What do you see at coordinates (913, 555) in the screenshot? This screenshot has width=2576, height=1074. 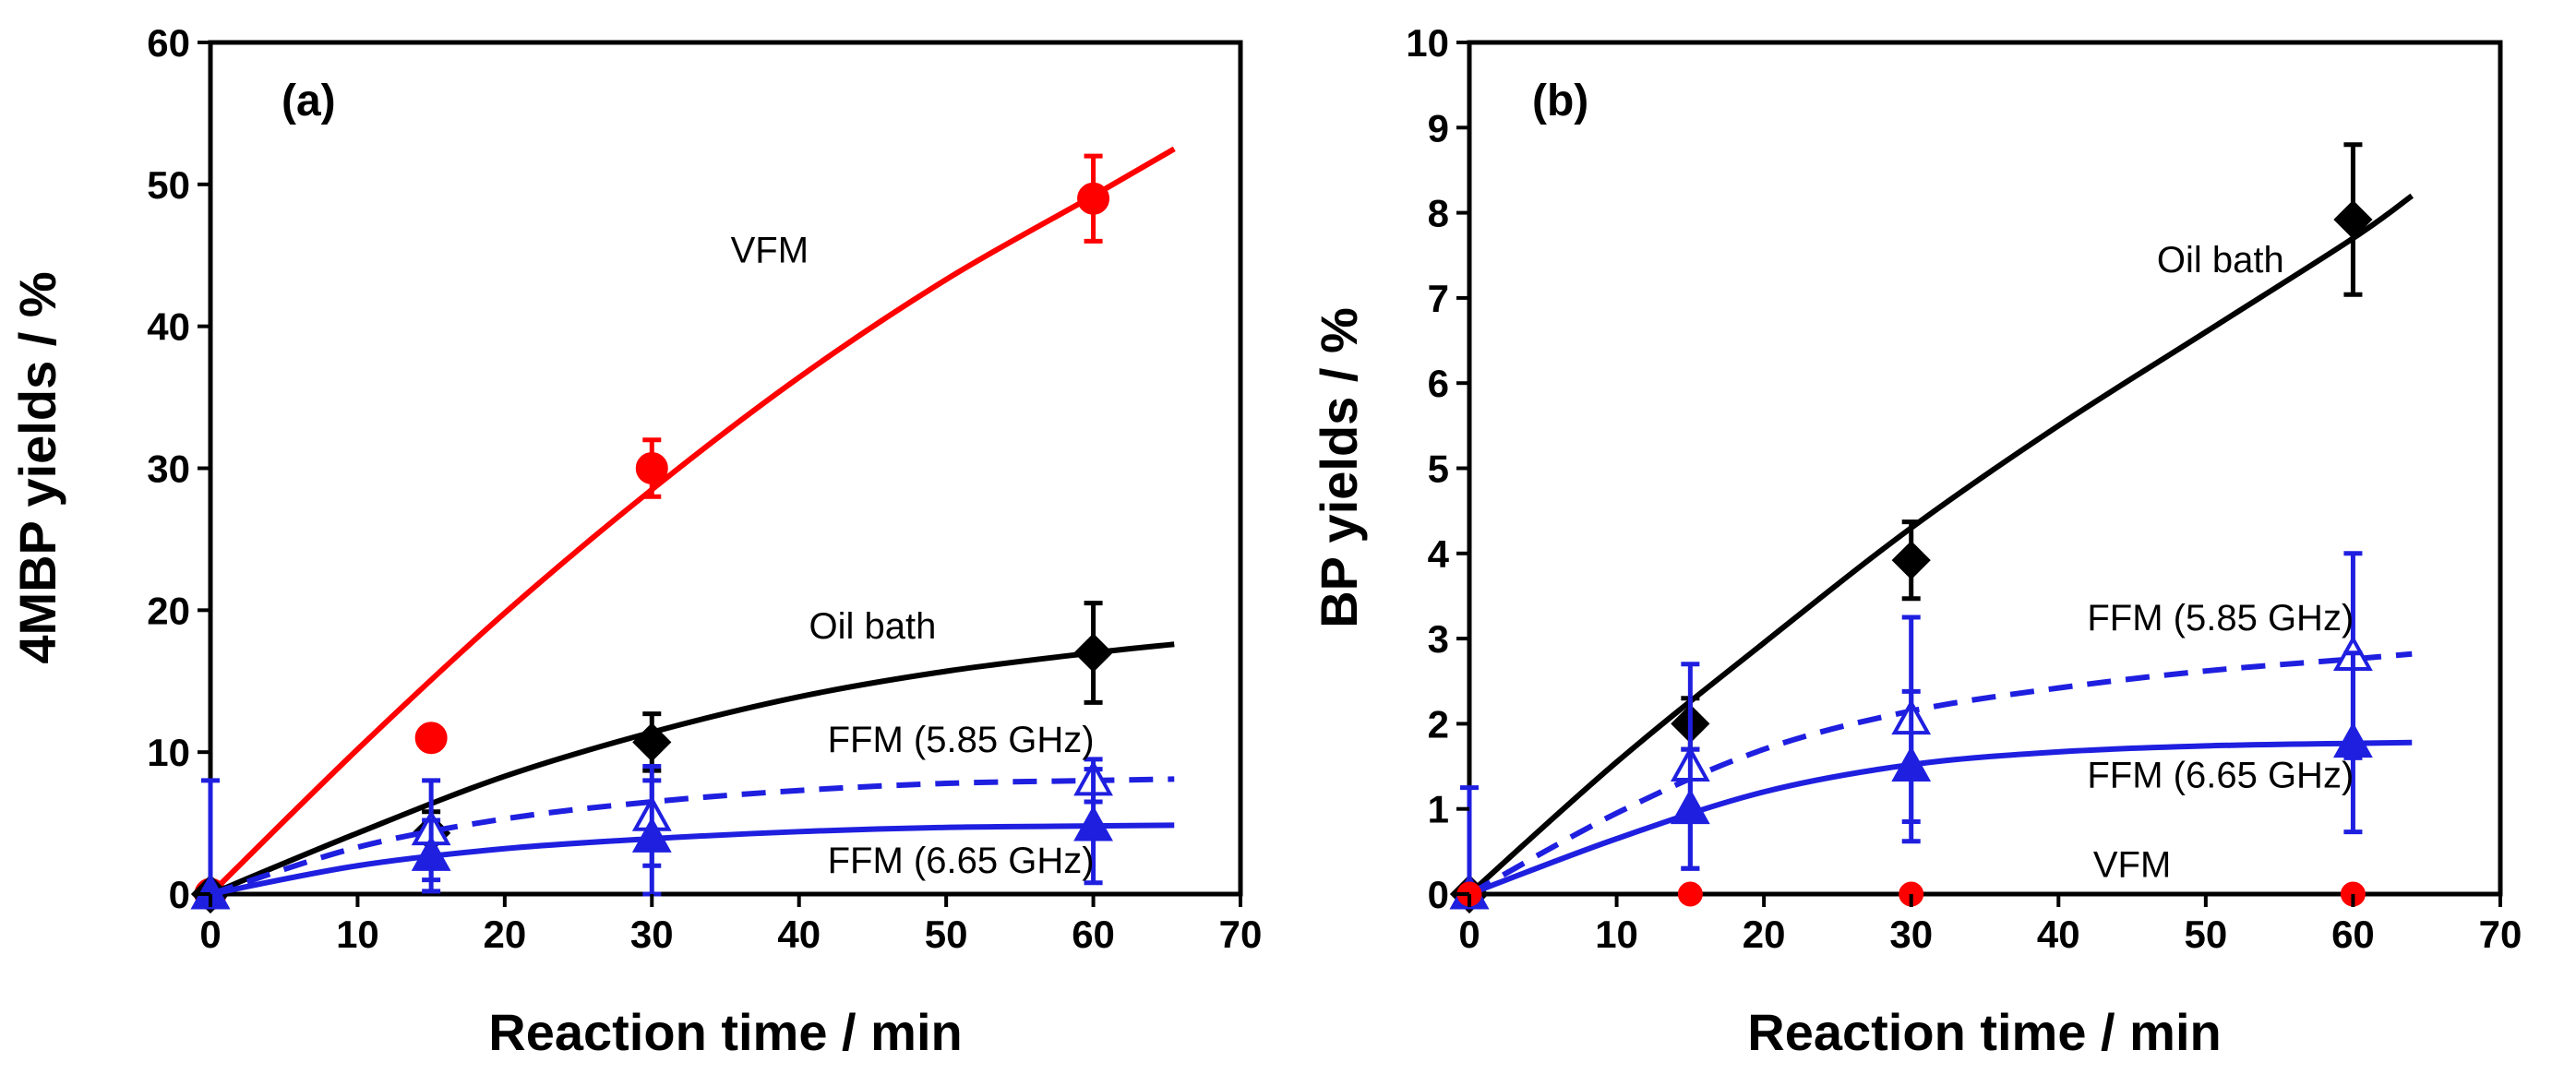 I see `annotation-layer: VFM Oil bath FFM (5.85 GHz) FFM (6.65 GHz)` at bounding box center [913, 555].